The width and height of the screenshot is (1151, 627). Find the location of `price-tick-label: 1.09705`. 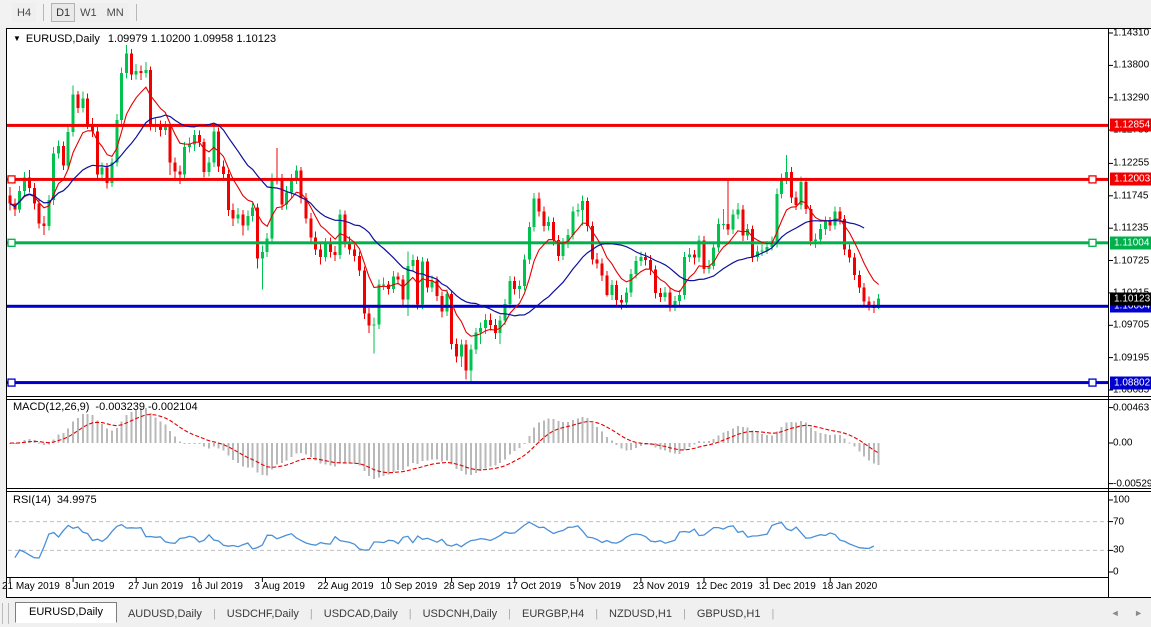

price-tick-label: 1.09705 is located at coordinates (1131, 325).